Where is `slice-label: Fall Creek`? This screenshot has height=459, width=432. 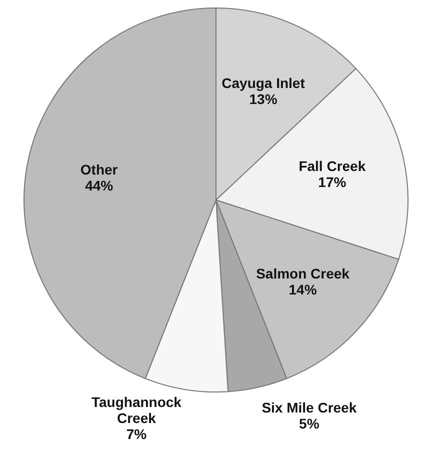
slice-label: Fall Creek is located at coordinates (332, 166).